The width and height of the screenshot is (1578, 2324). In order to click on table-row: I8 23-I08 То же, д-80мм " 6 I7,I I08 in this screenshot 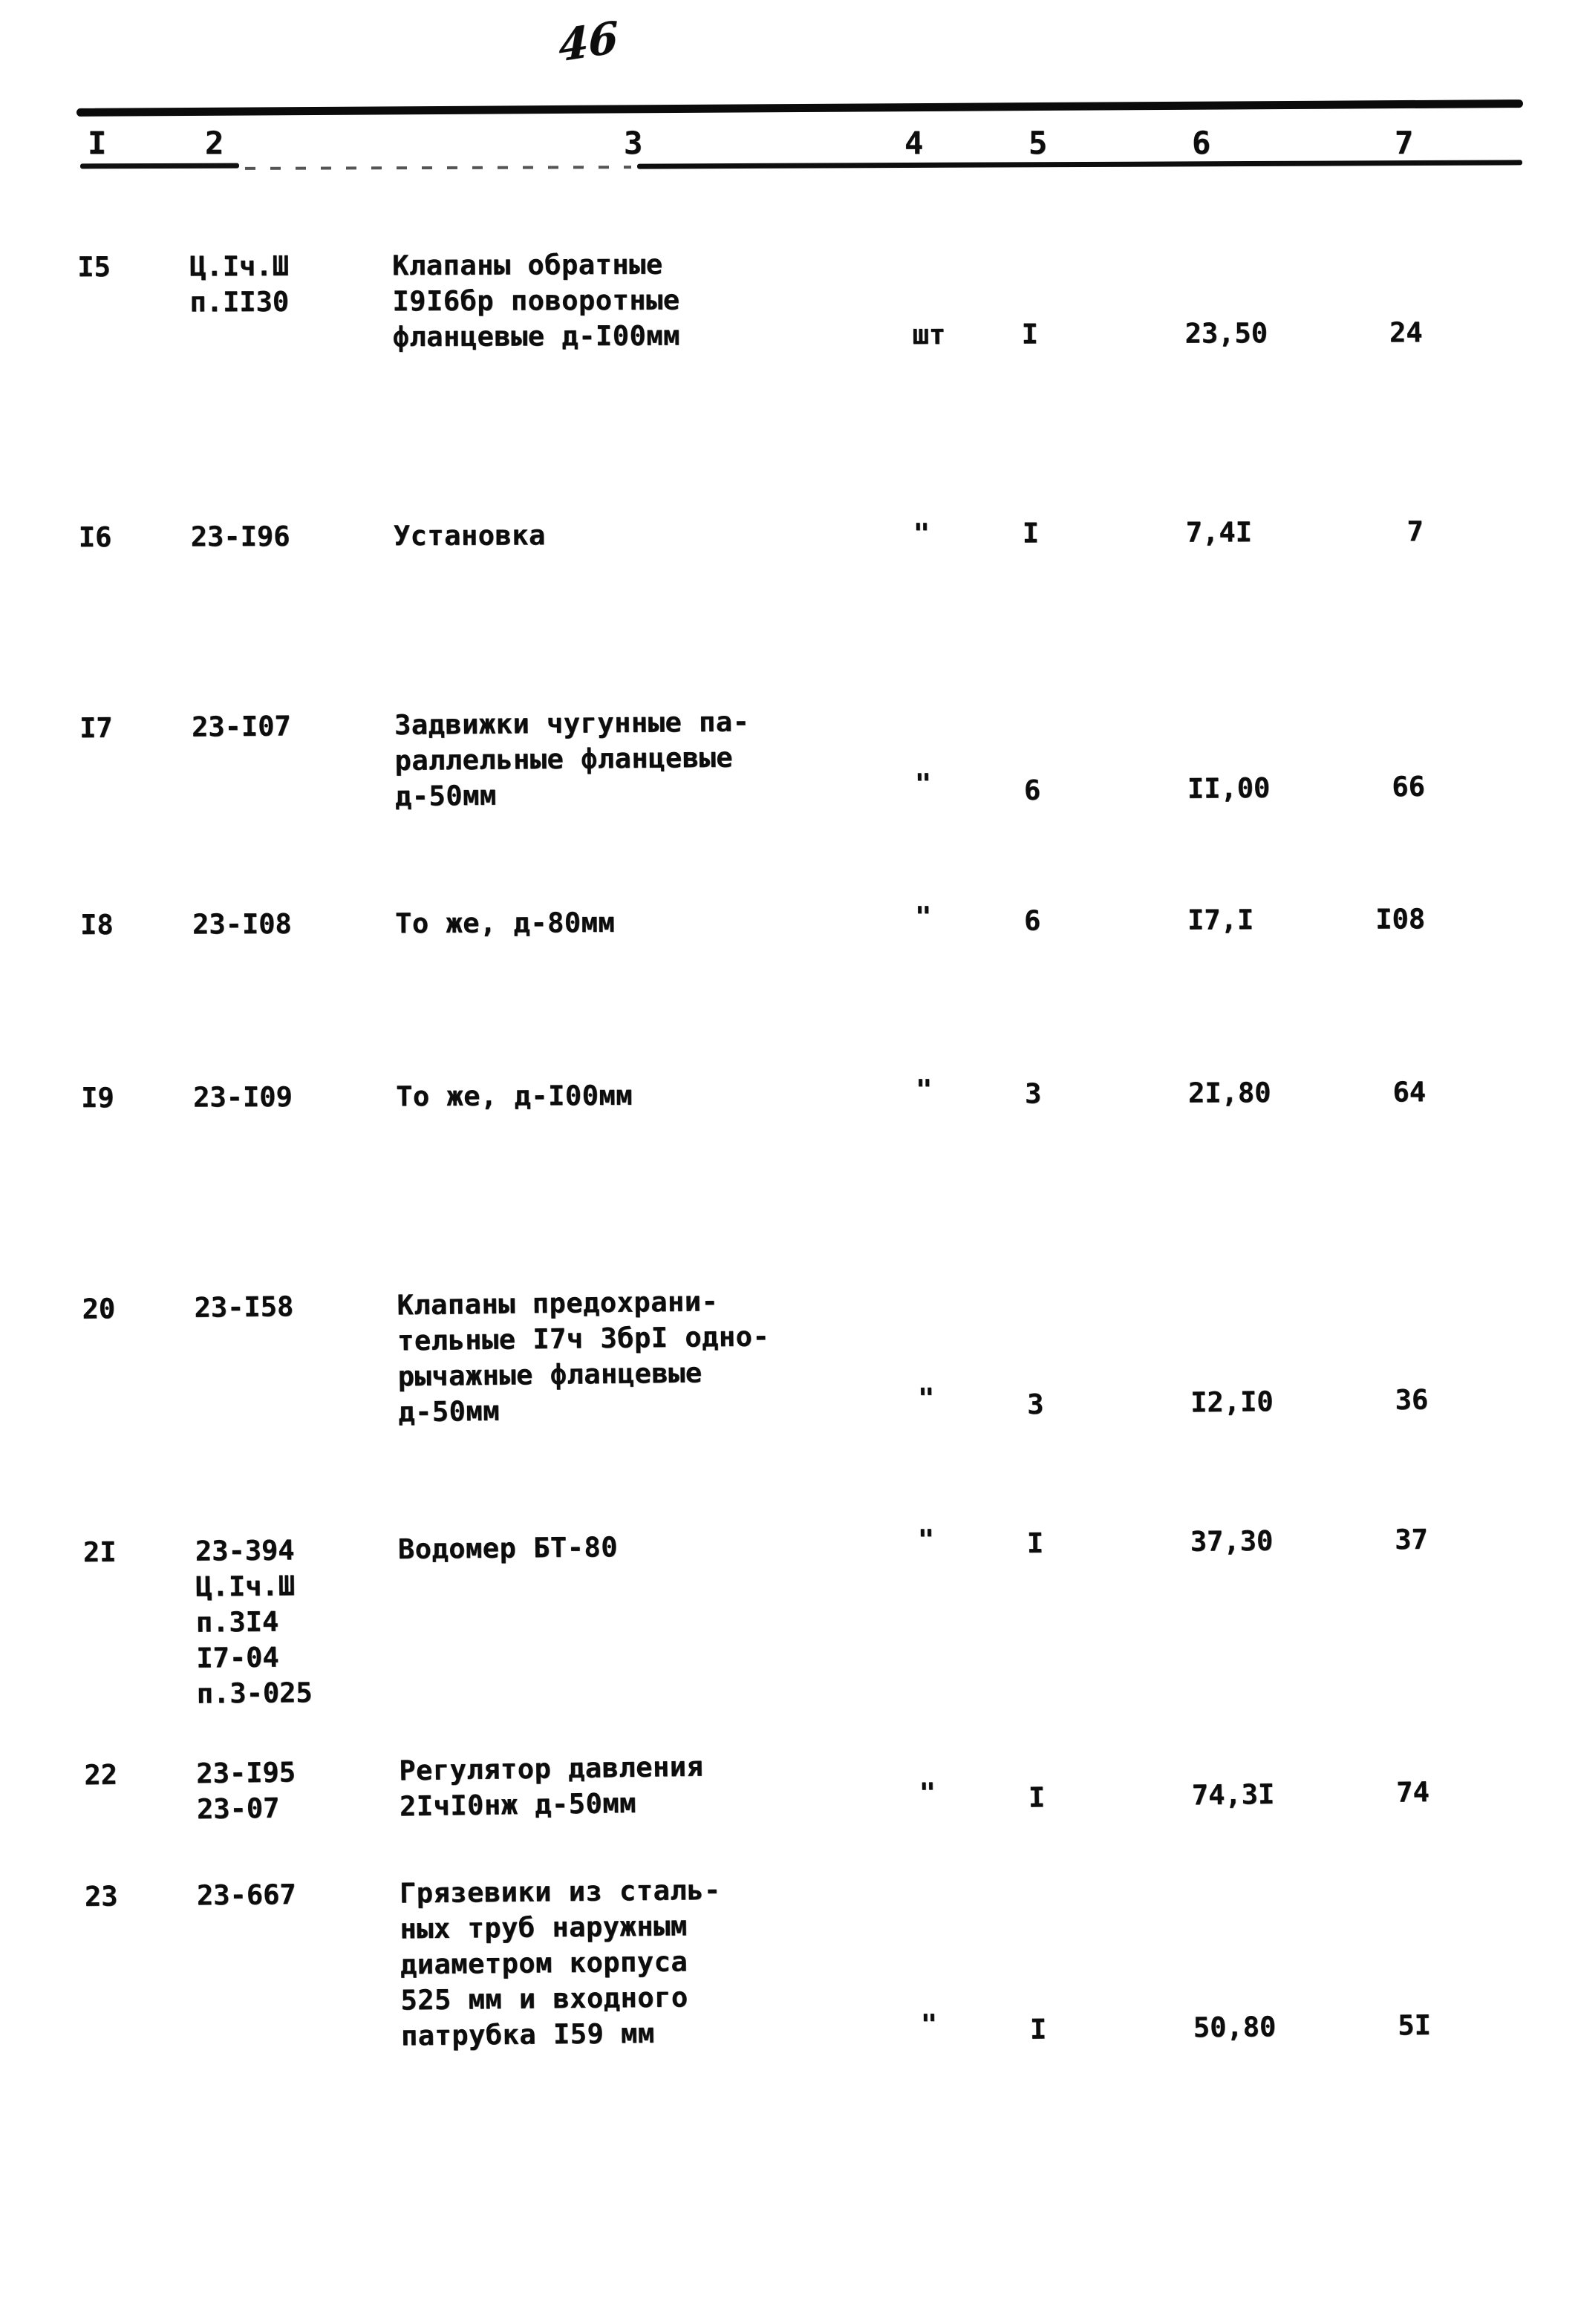, I will do `click(790, 921)`.